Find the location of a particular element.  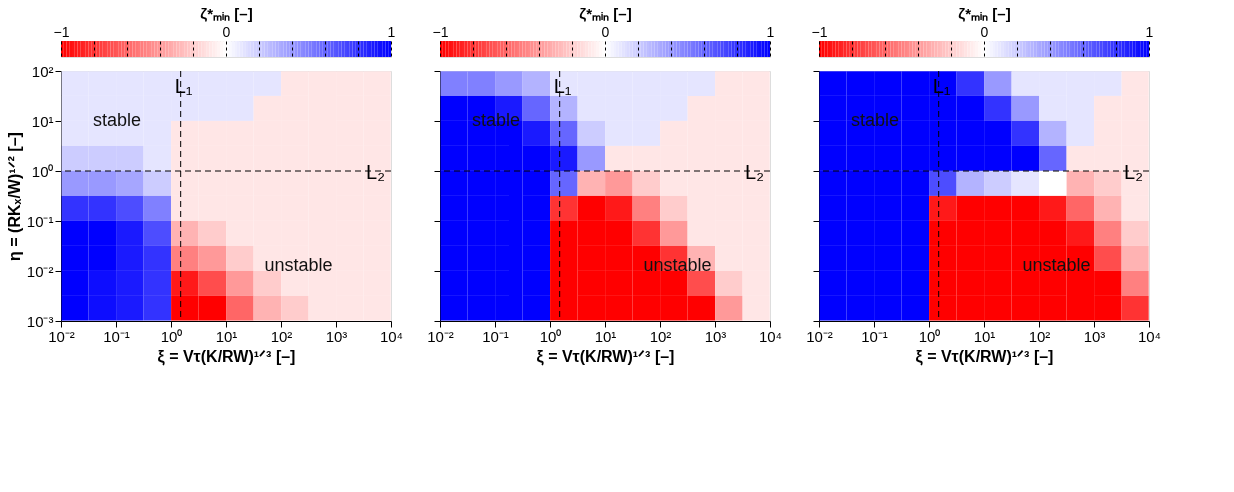

y-tick-label: 10⁻¹ is located at coordinates (40, 221).